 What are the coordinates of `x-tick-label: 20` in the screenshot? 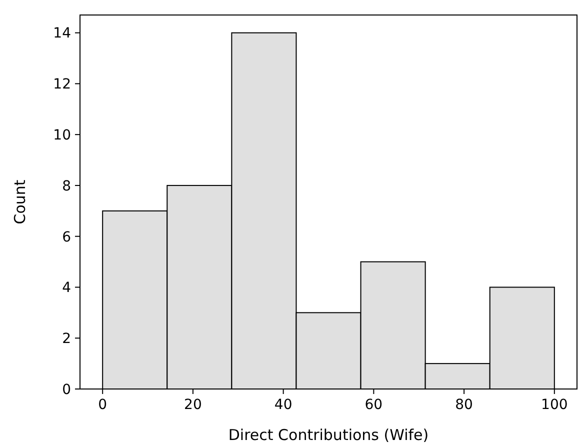 It's located at (193, 405).